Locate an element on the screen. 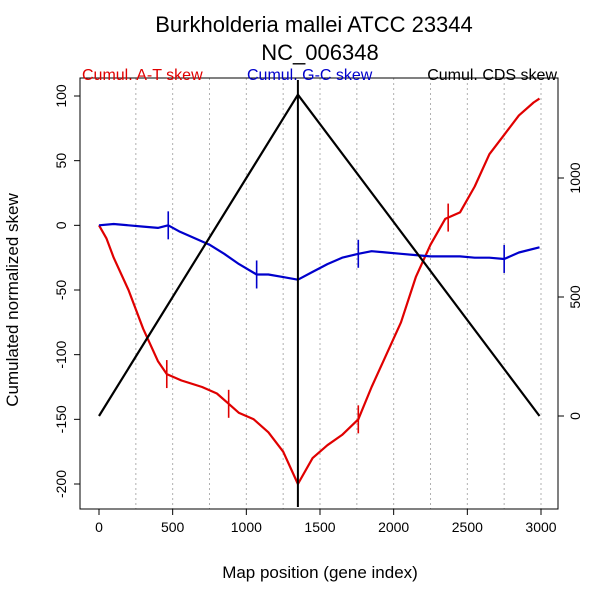 This screenshot has width=600, height=600. legend-at-skew: Cumul. A-T skew is located at coordinates (142, 75).